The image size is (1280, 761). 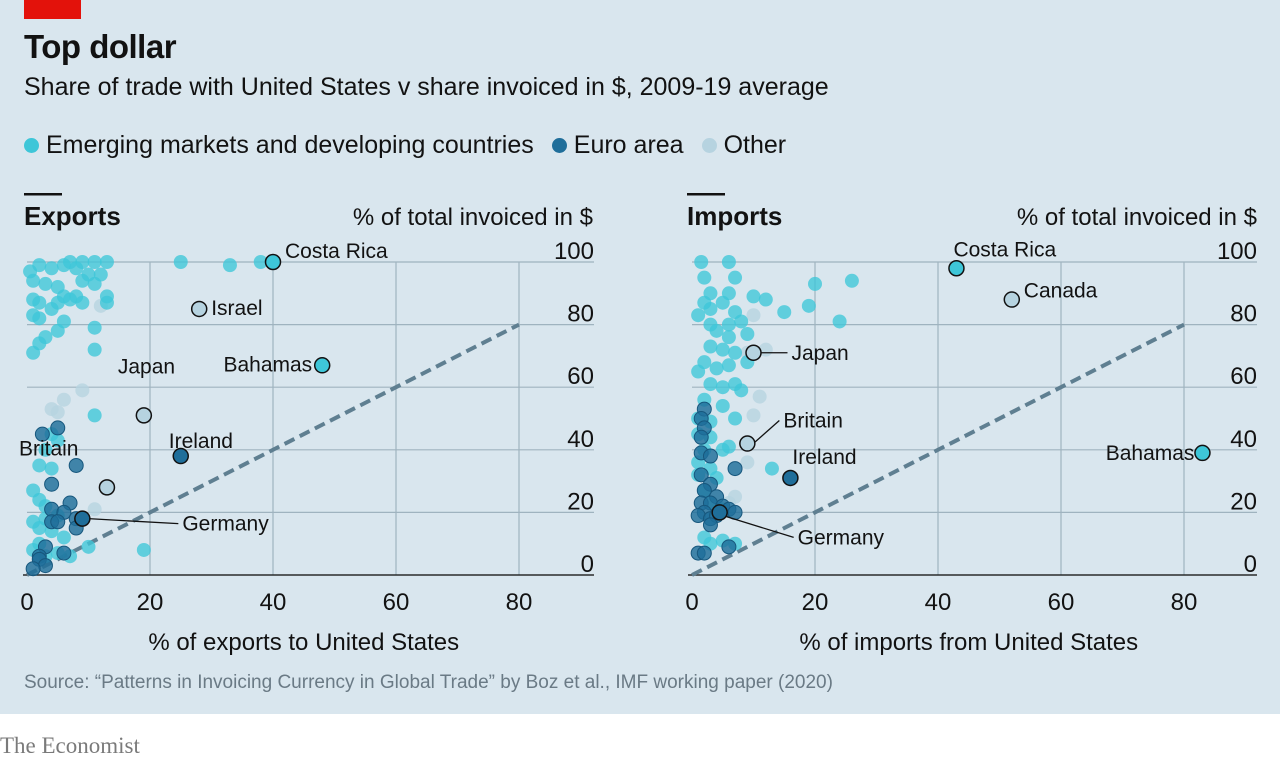 What do you see at coordinates (100, 46) in the screenshot?
I see `chart-title: Top dollar` at bounding box center [100, 46].